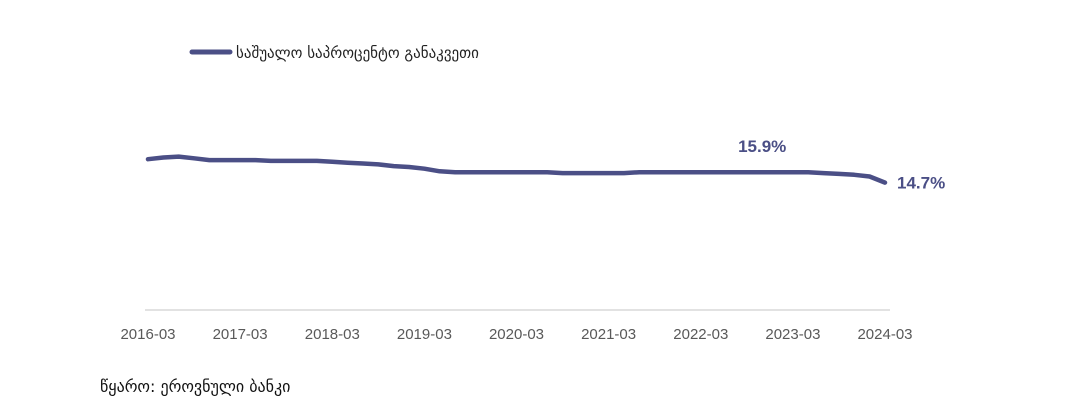  What do you see at coordinates (762, 146) in the screenshot?
I see `data-label: 15.9%` at bounding box center [762, 146].